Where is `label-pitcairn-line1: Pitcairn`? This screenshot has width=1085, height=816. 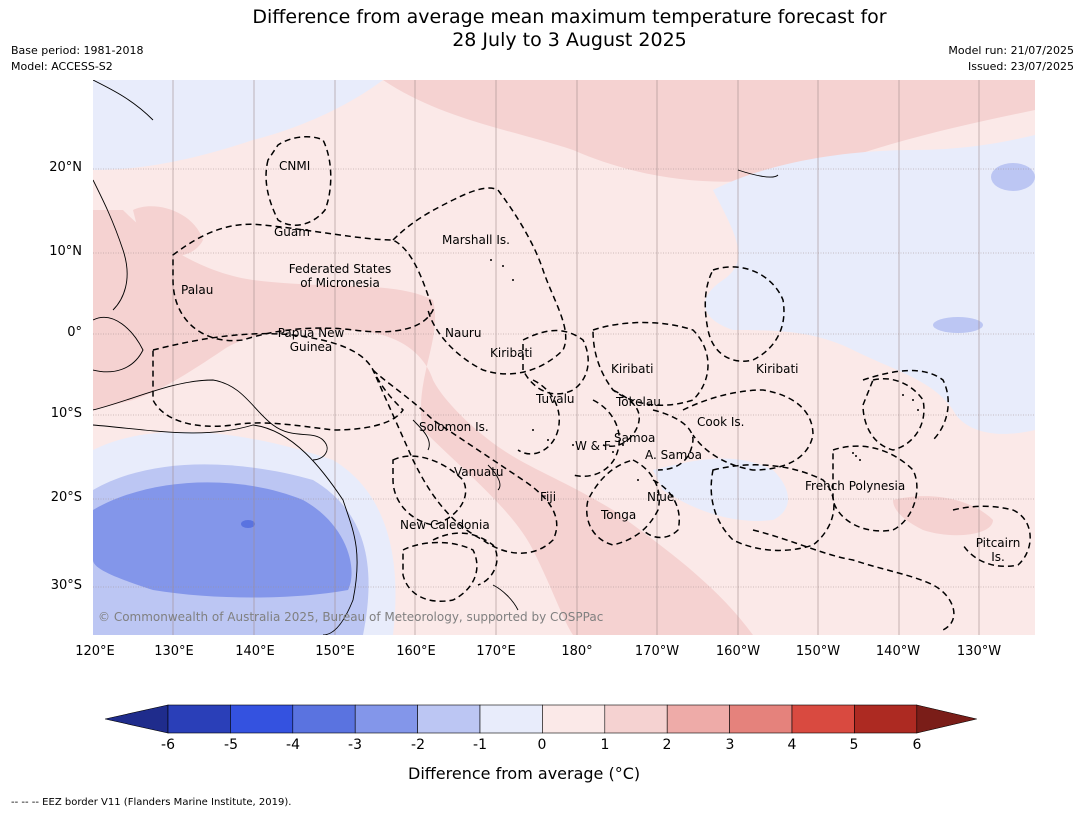
label-pitcairn-line1: Pitcairn is located at coordinates (998, 543).